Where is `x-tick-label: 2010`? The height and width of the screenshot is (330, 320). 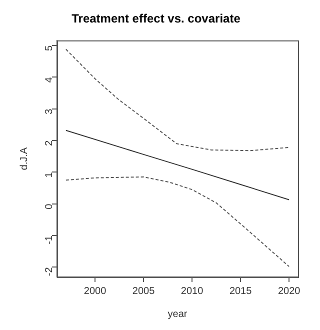 x-tick-label: 2010 is located at coordinates (192, 291).